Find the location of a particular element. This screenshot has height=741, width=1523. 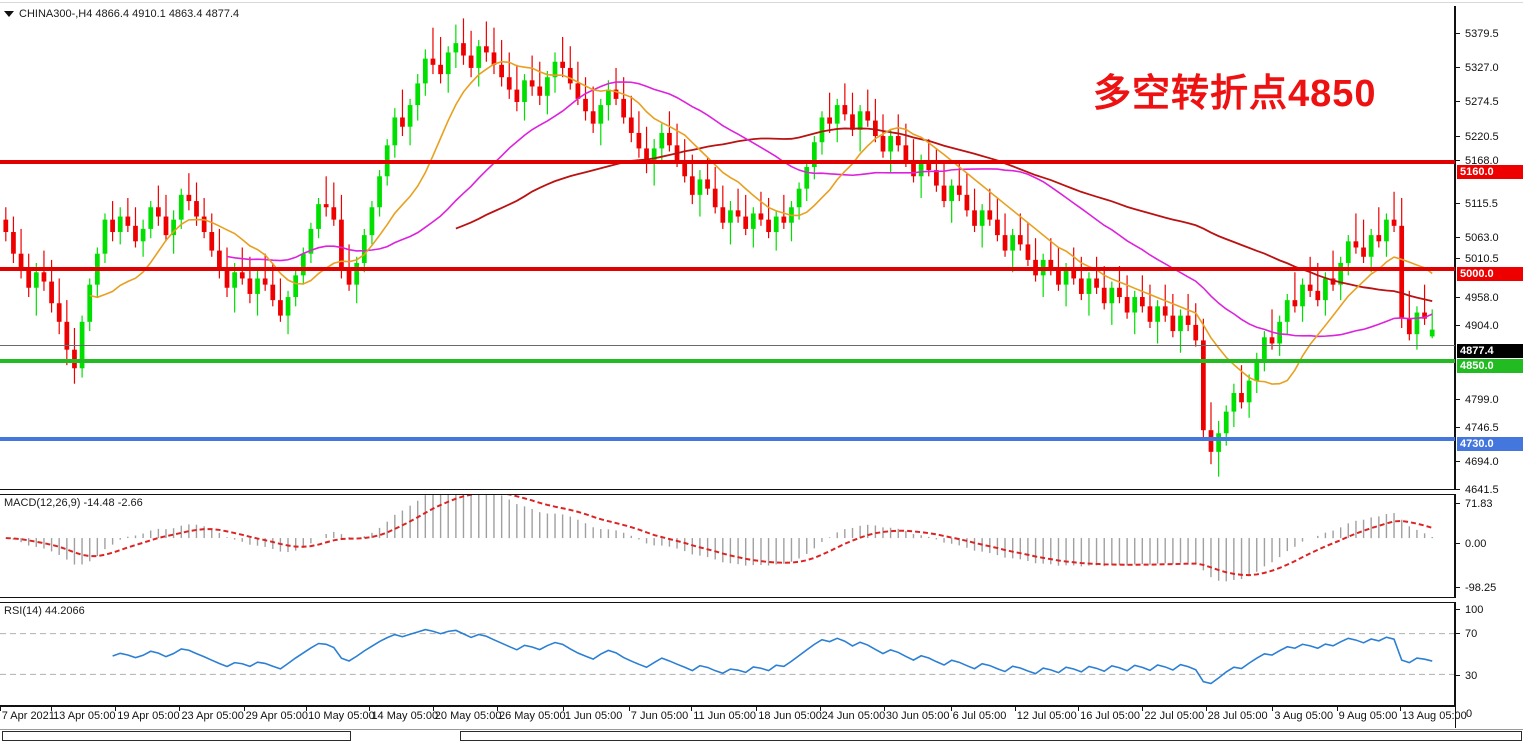

time-axis-label: 7 Jun 05:00 is located at coordinates (659, 716).